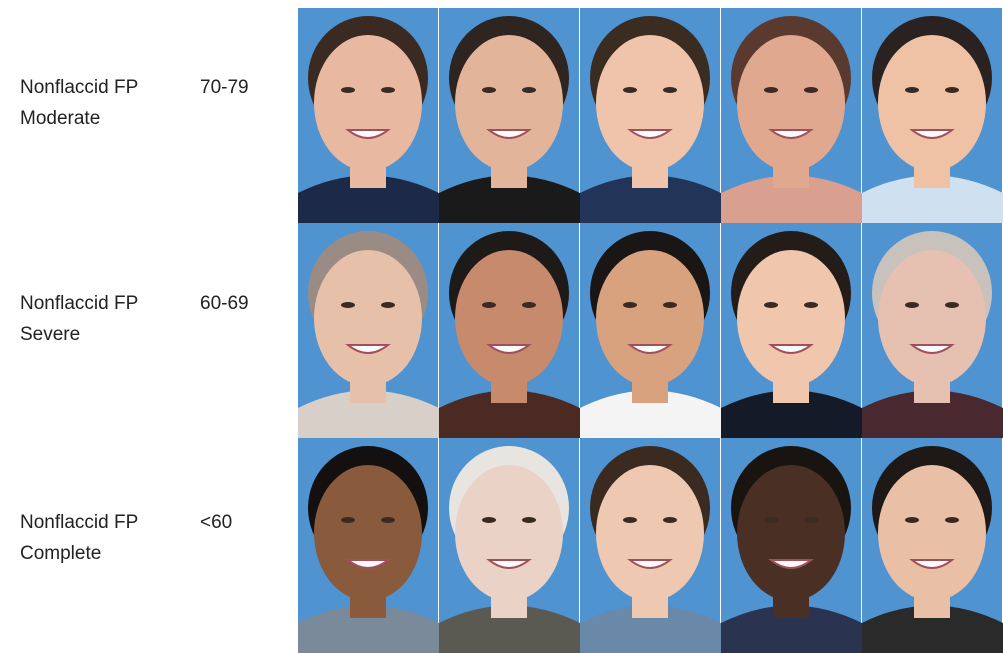 The width and height of the screenshot is (1003, 653). Describe the element at coordinates (79, 538) in the screenshot. I see `row-label: Nonflaccid FP Complete` at that location.